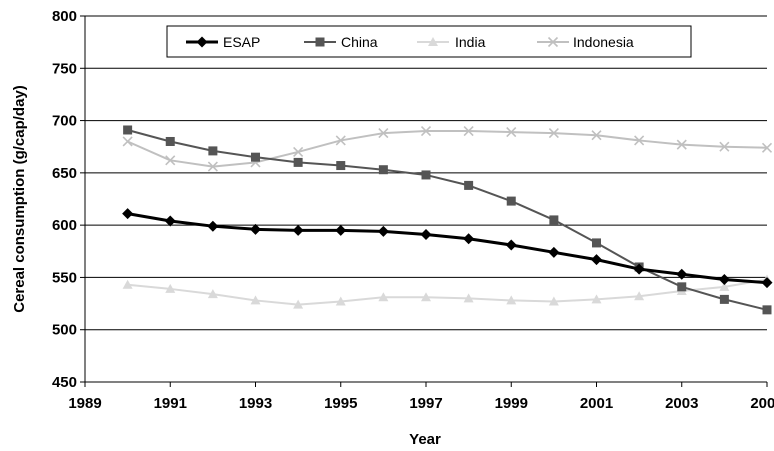 The height and width of the screenshot is (451, 774). I want to click on legend-marker-square-icon, so click(320, 42).